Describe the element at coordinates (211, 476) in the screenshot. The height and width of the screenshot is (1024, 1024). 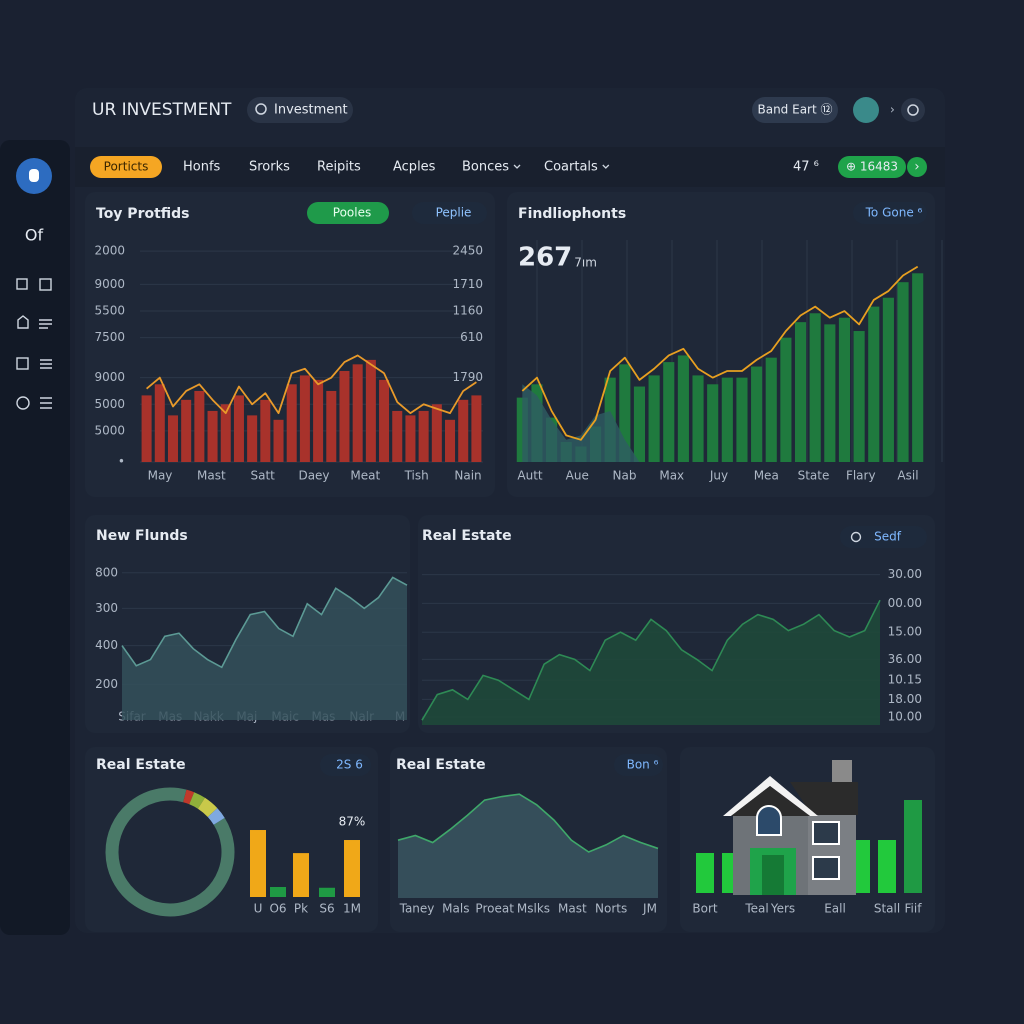
I see `x-tick-label: Mast` at that location.